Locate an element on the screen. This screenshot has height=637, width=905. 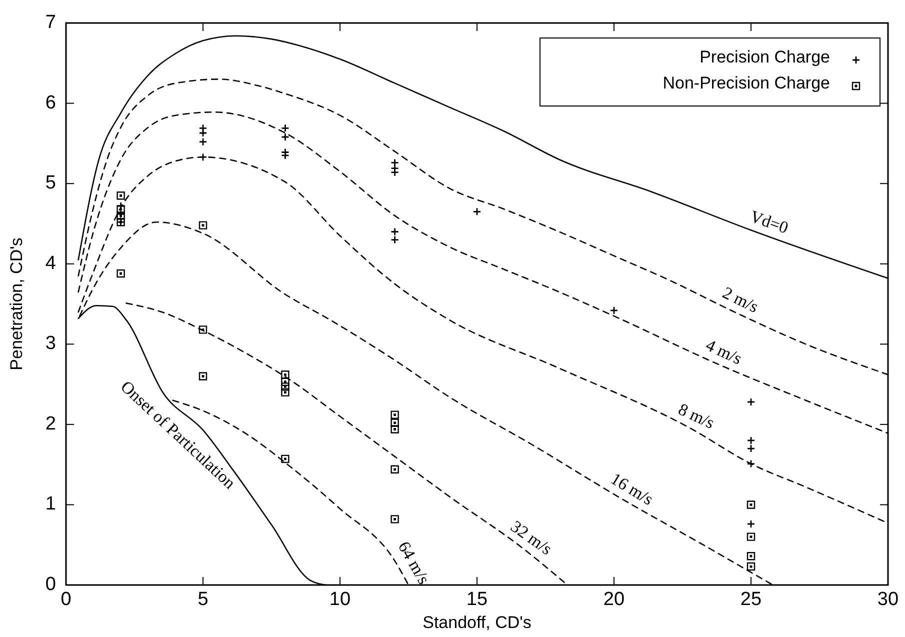
x-tick-label: 0 is located at coordinates (66, 599).